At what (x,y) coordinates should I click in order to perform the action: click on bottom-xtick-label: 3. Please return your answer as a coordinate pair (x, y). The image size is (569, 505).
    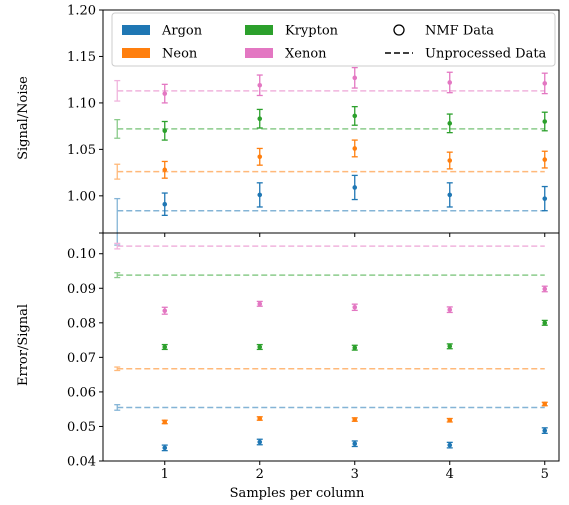
    Looking at the image, I should click on (355, 474).